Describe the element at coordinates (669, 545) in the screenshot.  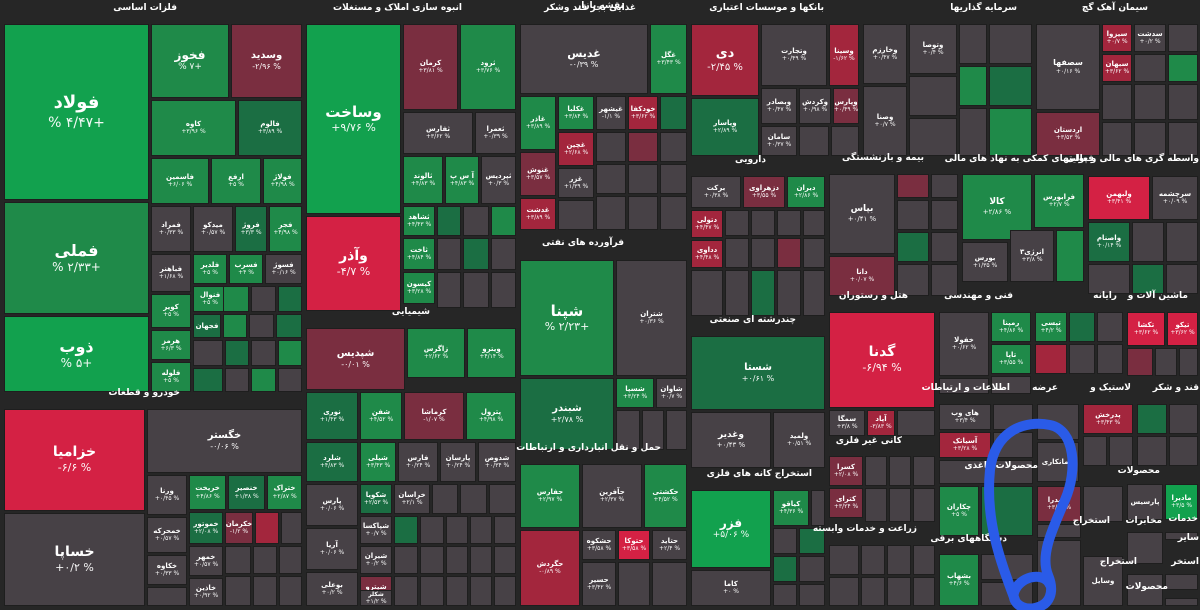
I see `stock-tile: حتاید +۲/۴ %` at that location.